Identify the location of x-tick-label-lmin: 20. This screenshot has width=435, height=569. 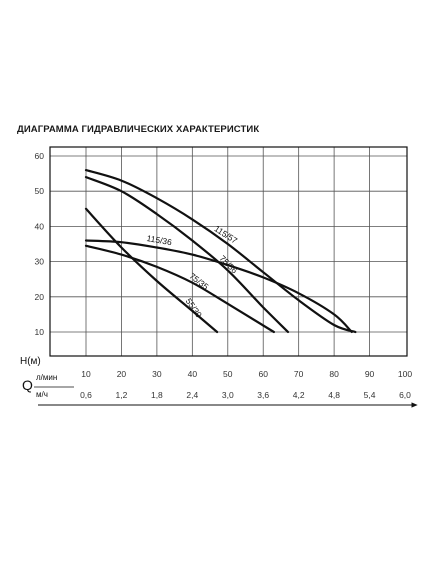
(122, 374).